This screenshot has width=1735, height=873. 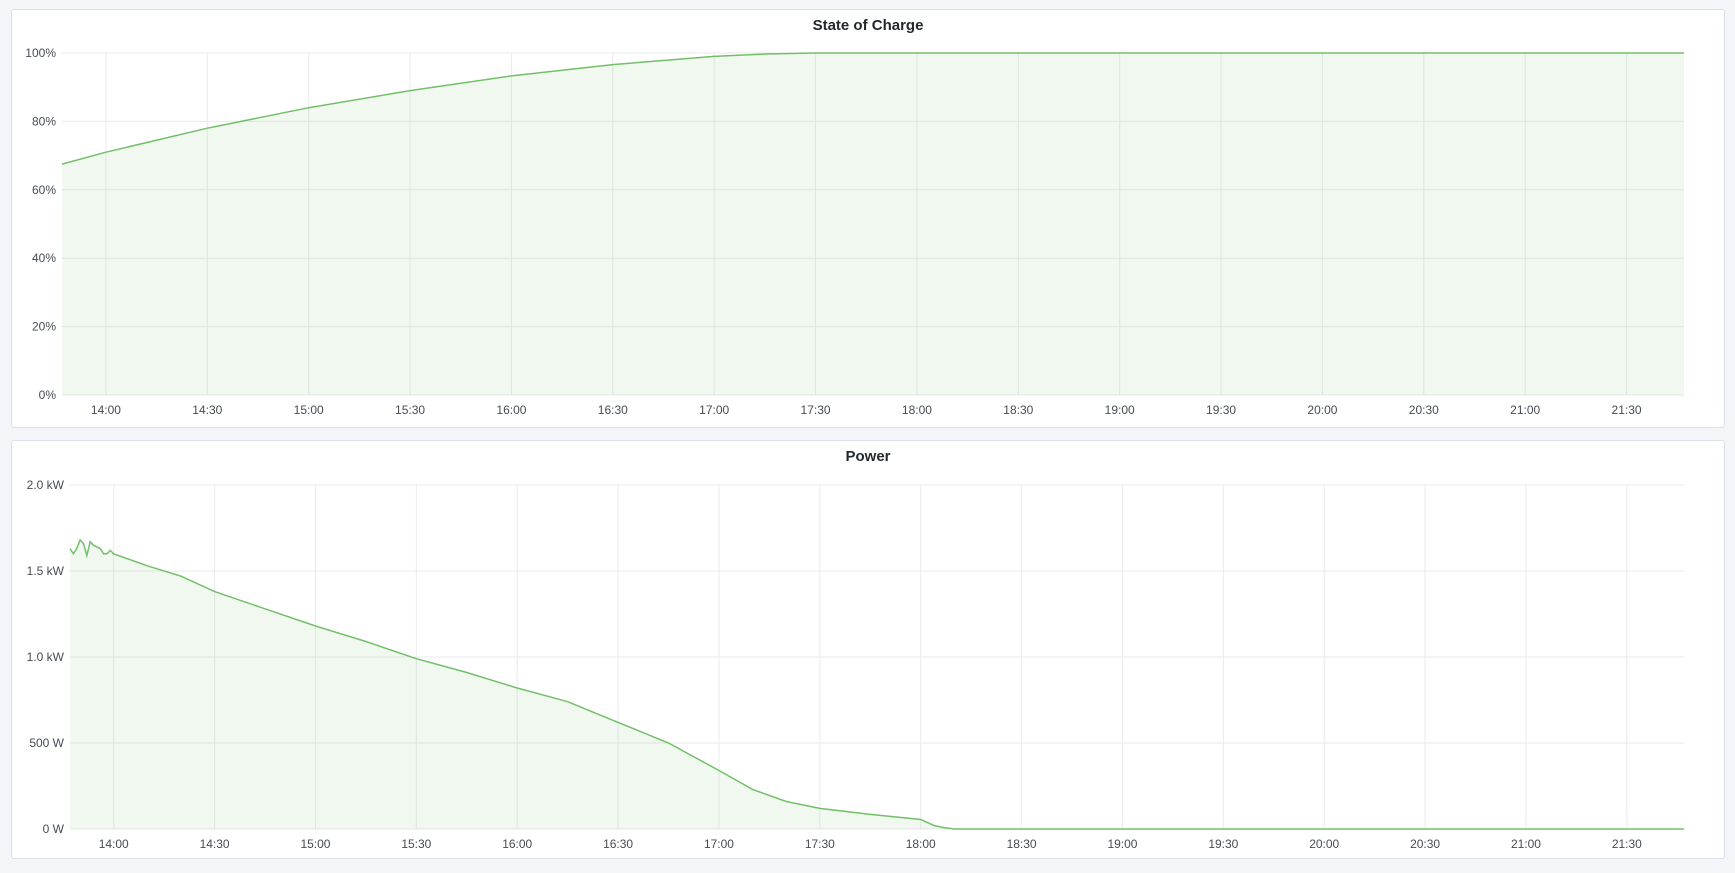 What do you see at coordinates (44, 327) in the screenshot?
I see `y-tick-label: 20%` at bounding box center [44, 327].